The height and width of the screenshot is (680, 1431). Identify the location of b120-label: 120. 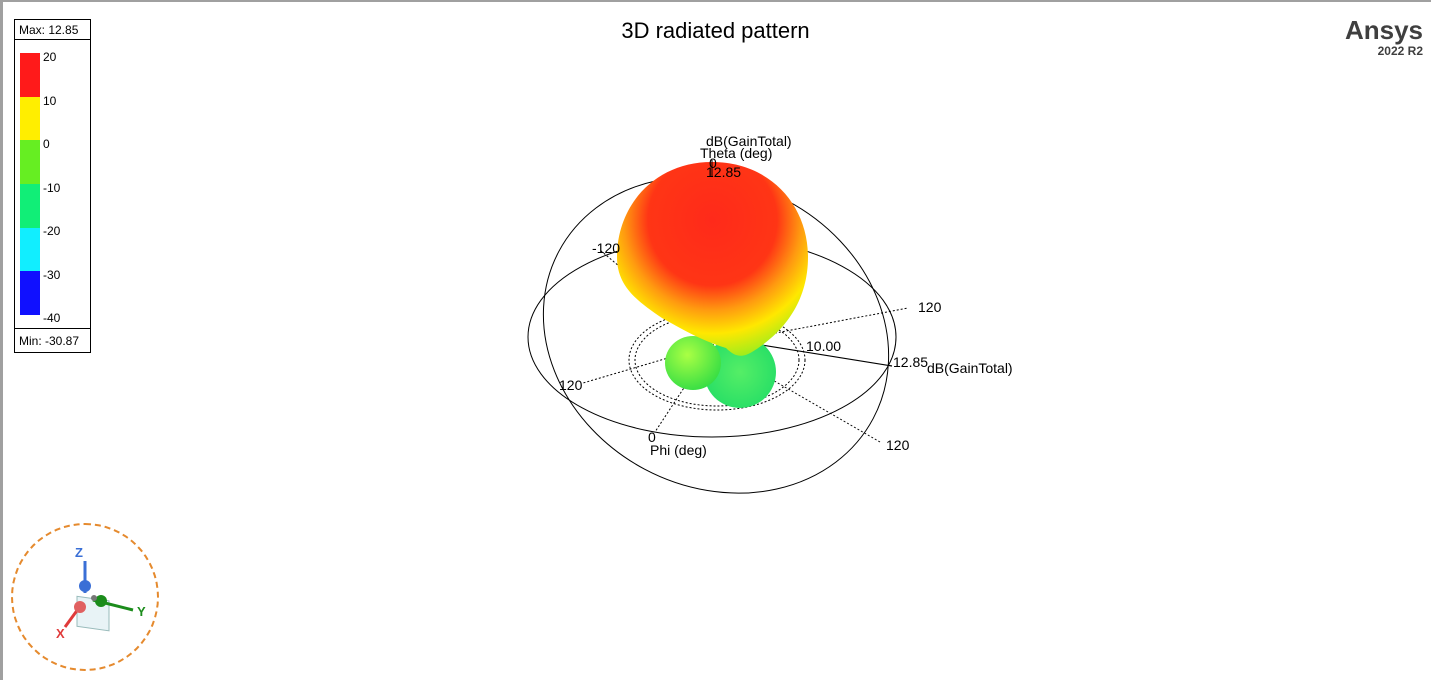
(898, 445).